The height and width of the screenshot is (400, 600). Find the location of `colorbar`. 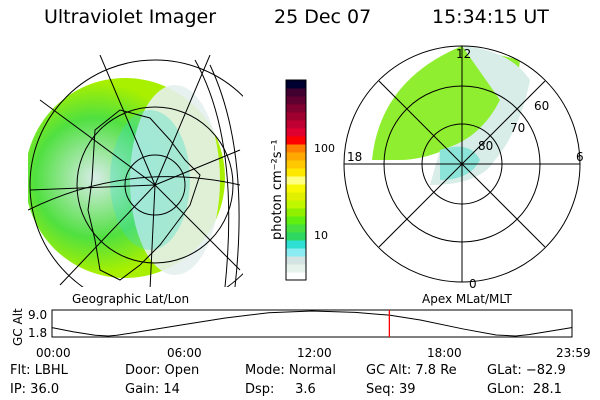

colorbar is located at coordinates (296, 180).